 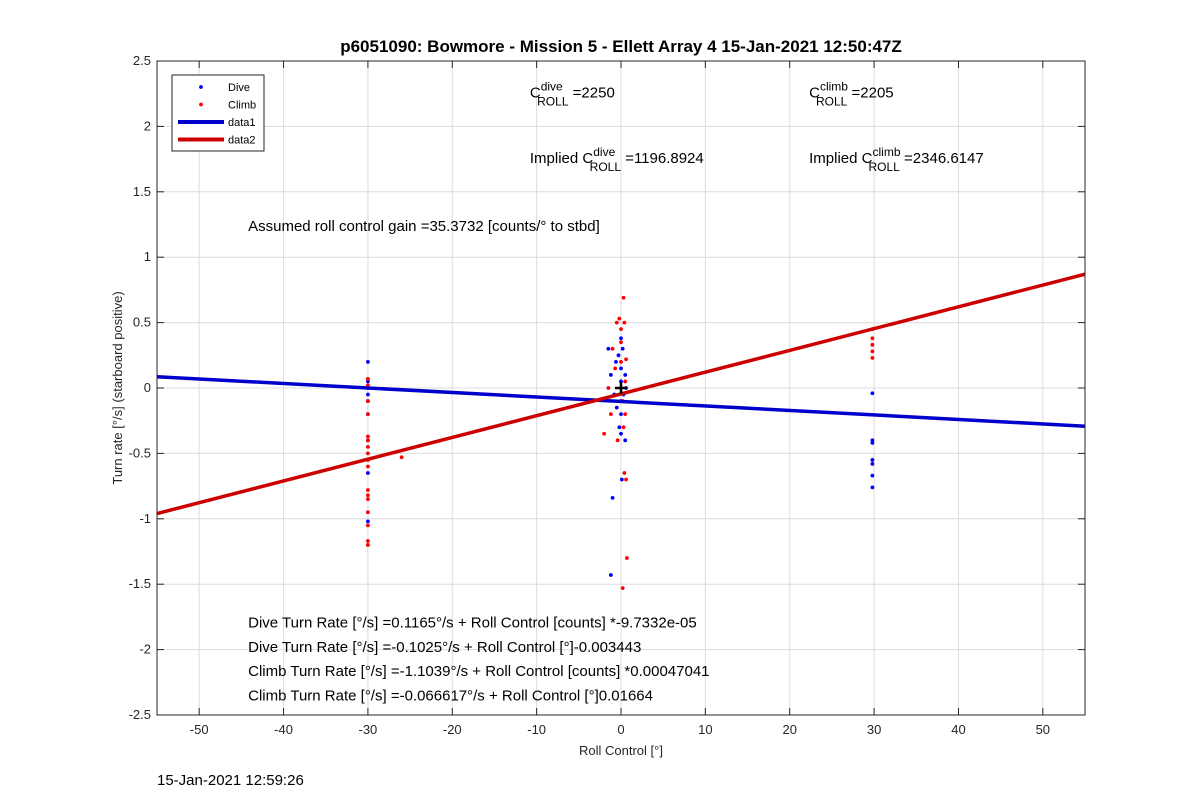 What do you see at coordinates (242, 123) in the screenshot?
I see `legend-label: data1` at bounding box center [242, 123].